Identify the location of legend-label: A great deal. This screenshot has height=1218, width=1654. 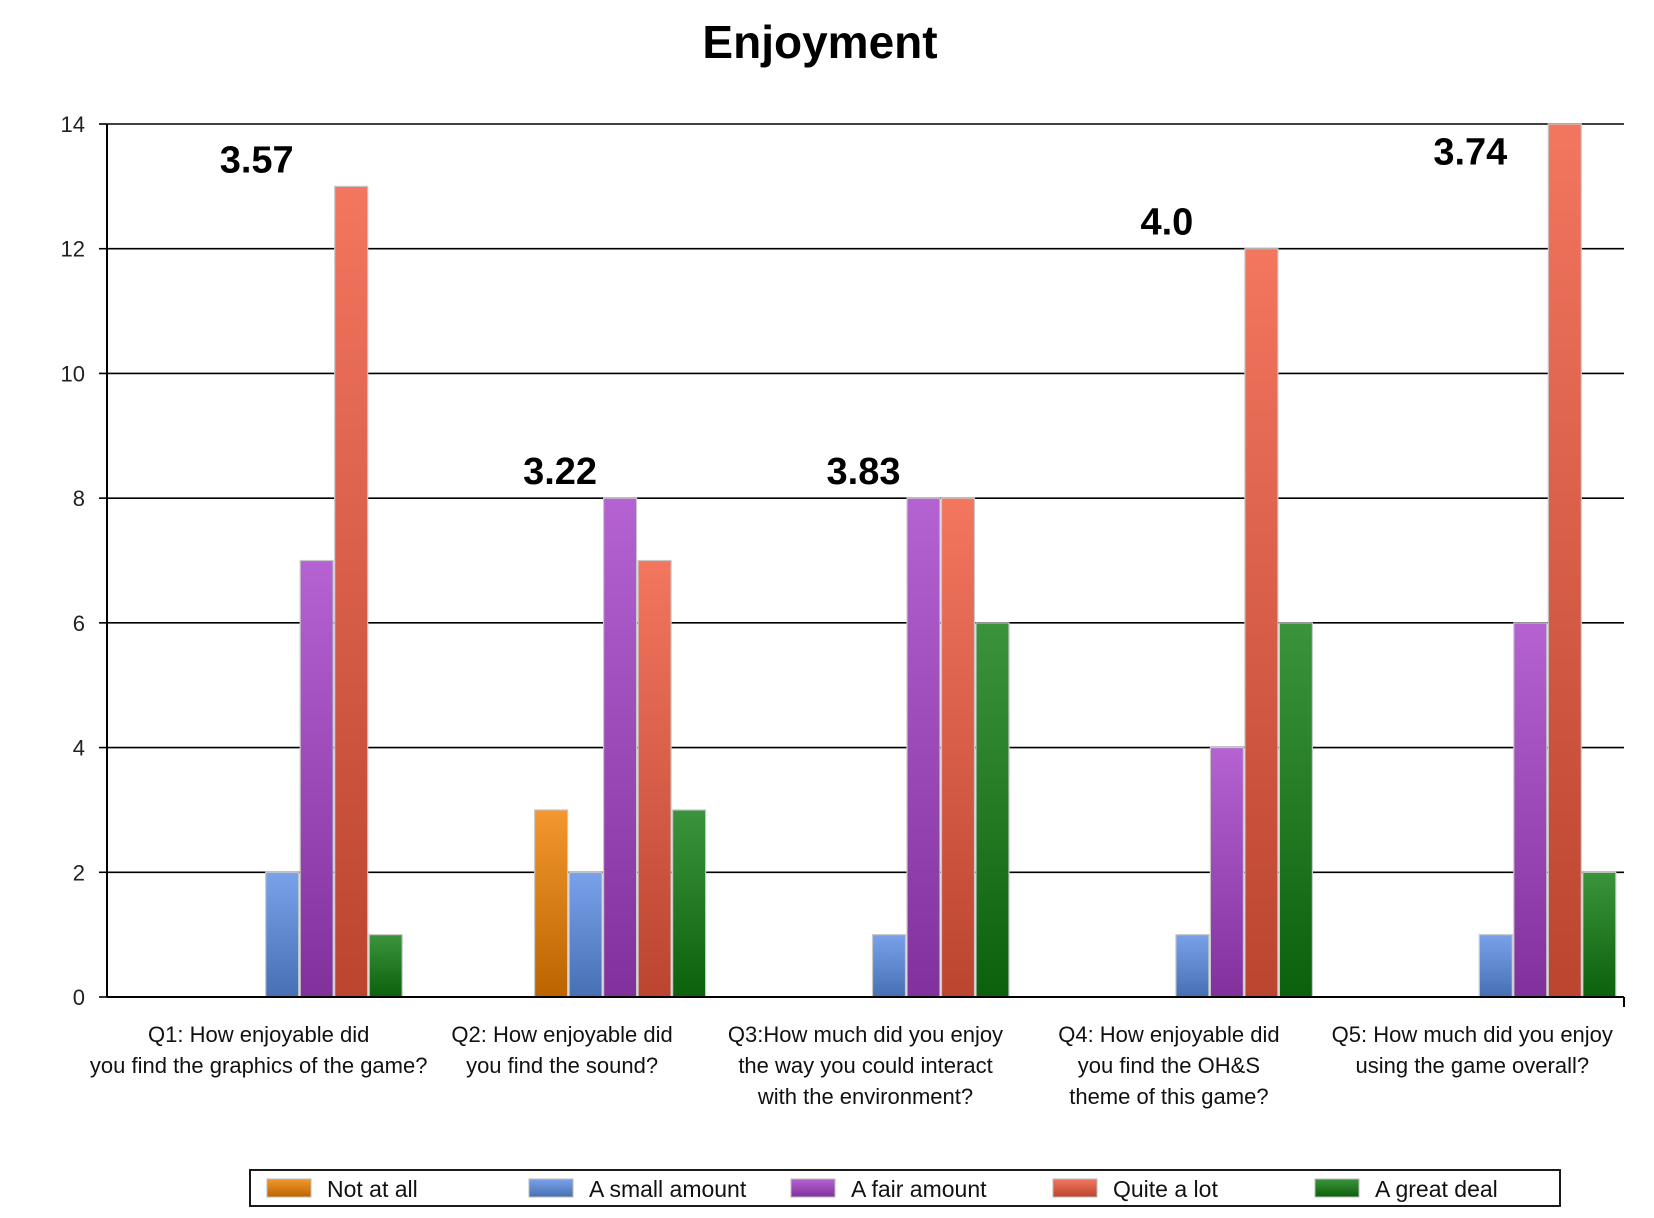
(1436, 1189).